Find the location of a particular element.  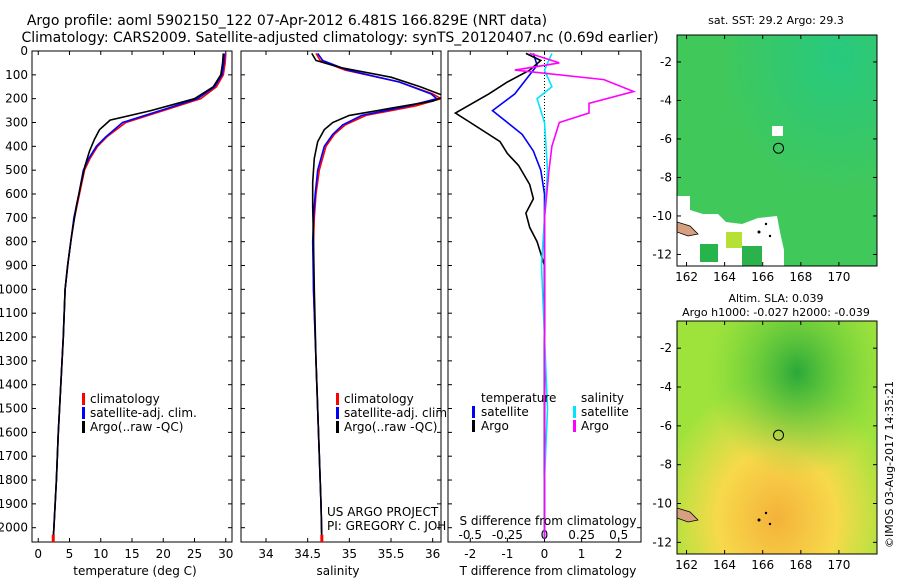

series-line-argo-raw-qc- is located at coordinates (376, 295).